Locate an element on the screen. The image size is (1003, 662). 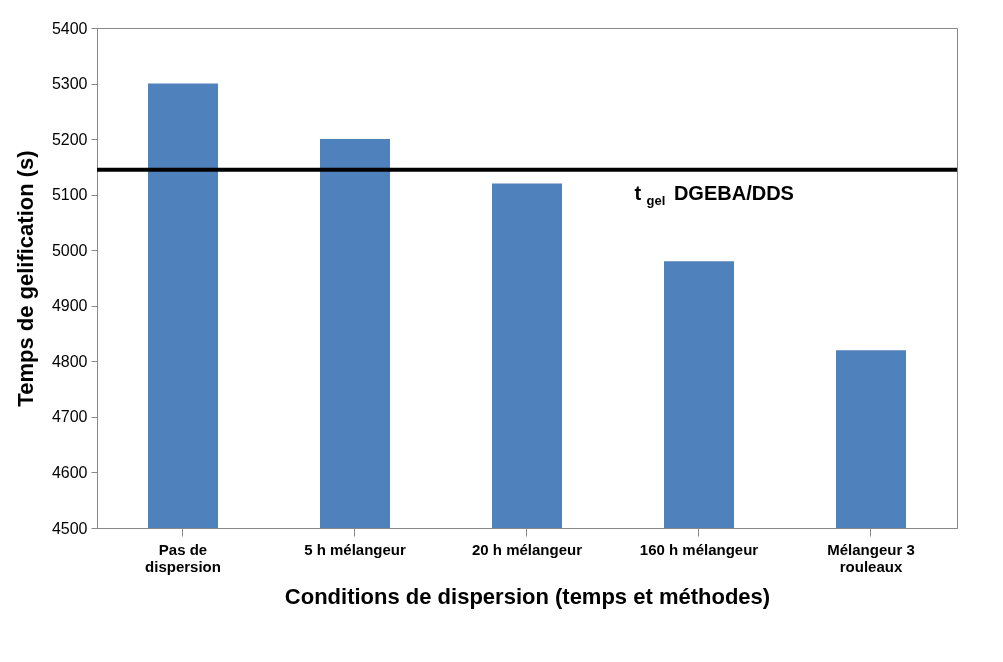
y-tick-label: 5100 is located at coordinates (69, 195).